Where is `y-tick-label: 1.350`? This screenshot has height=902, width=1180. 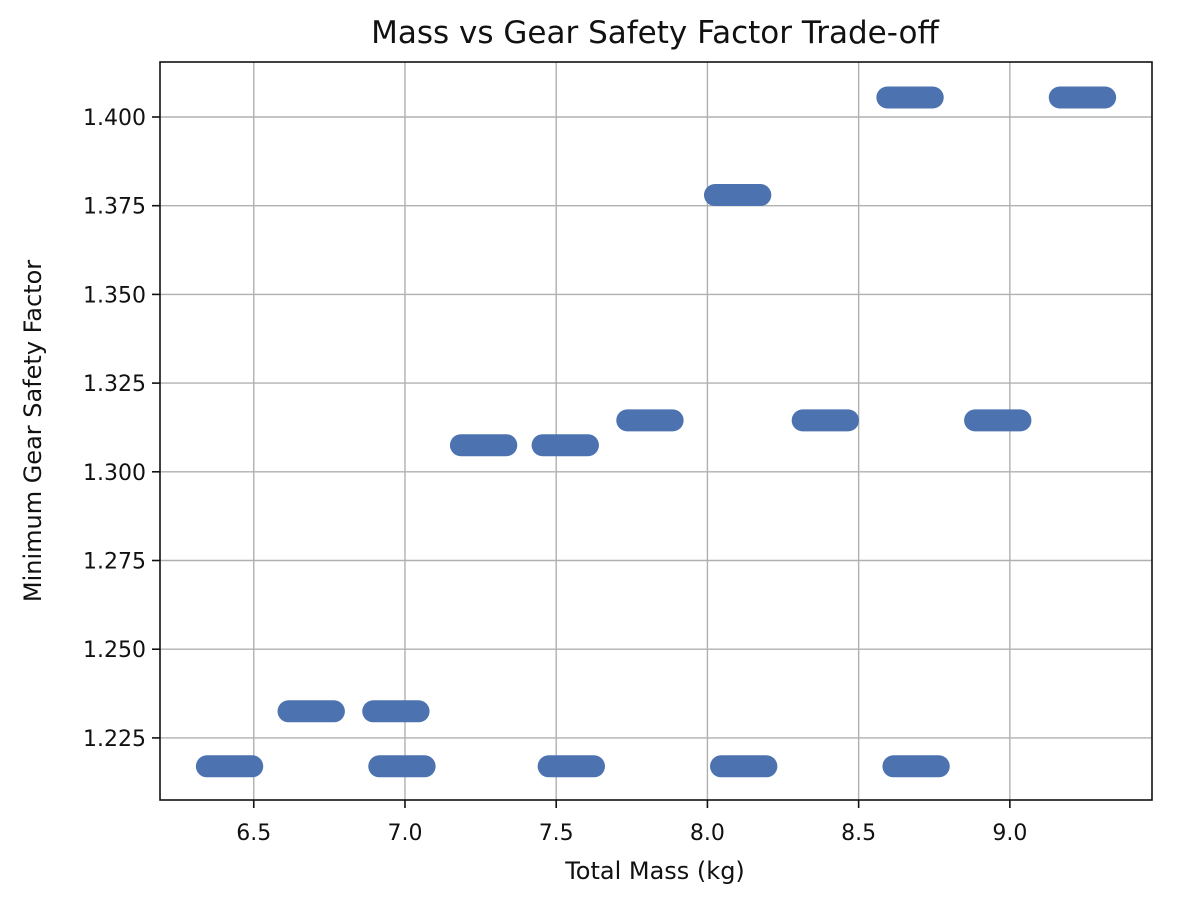 y-tick-label: 1.350 is located at coordinates (114, 295).